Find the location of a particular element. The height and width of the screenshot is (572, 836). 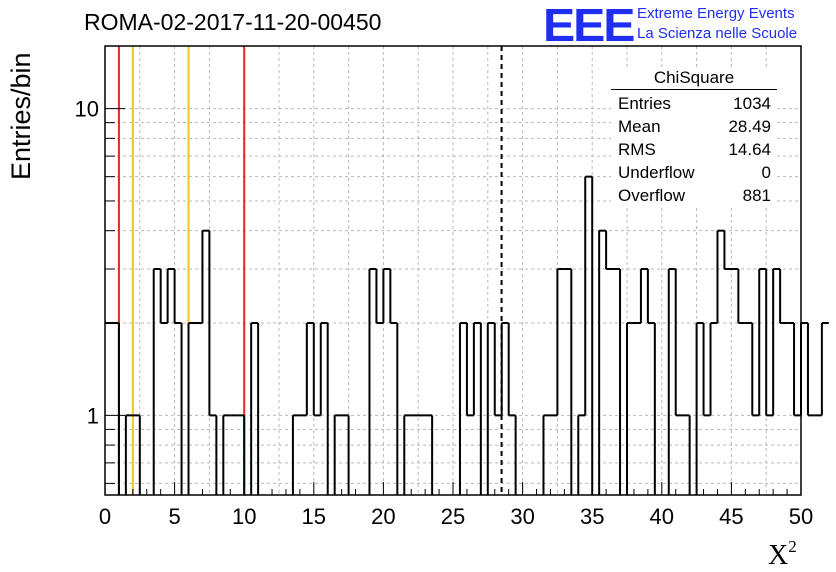

y-tick-label: 1 is located at coordinates (93, 415).